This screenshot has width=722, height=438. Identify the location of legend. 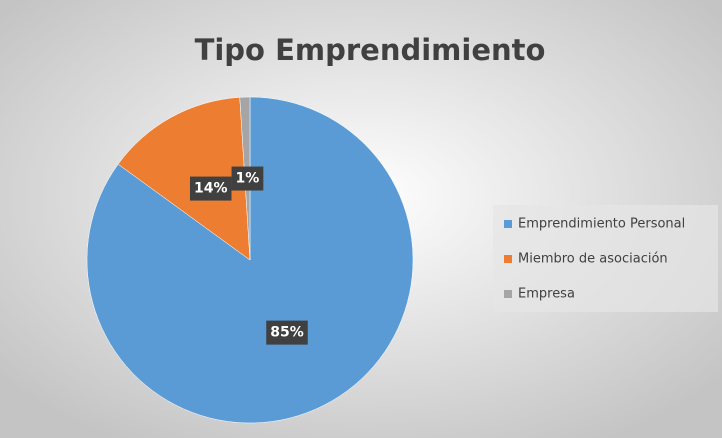
(605, 258).